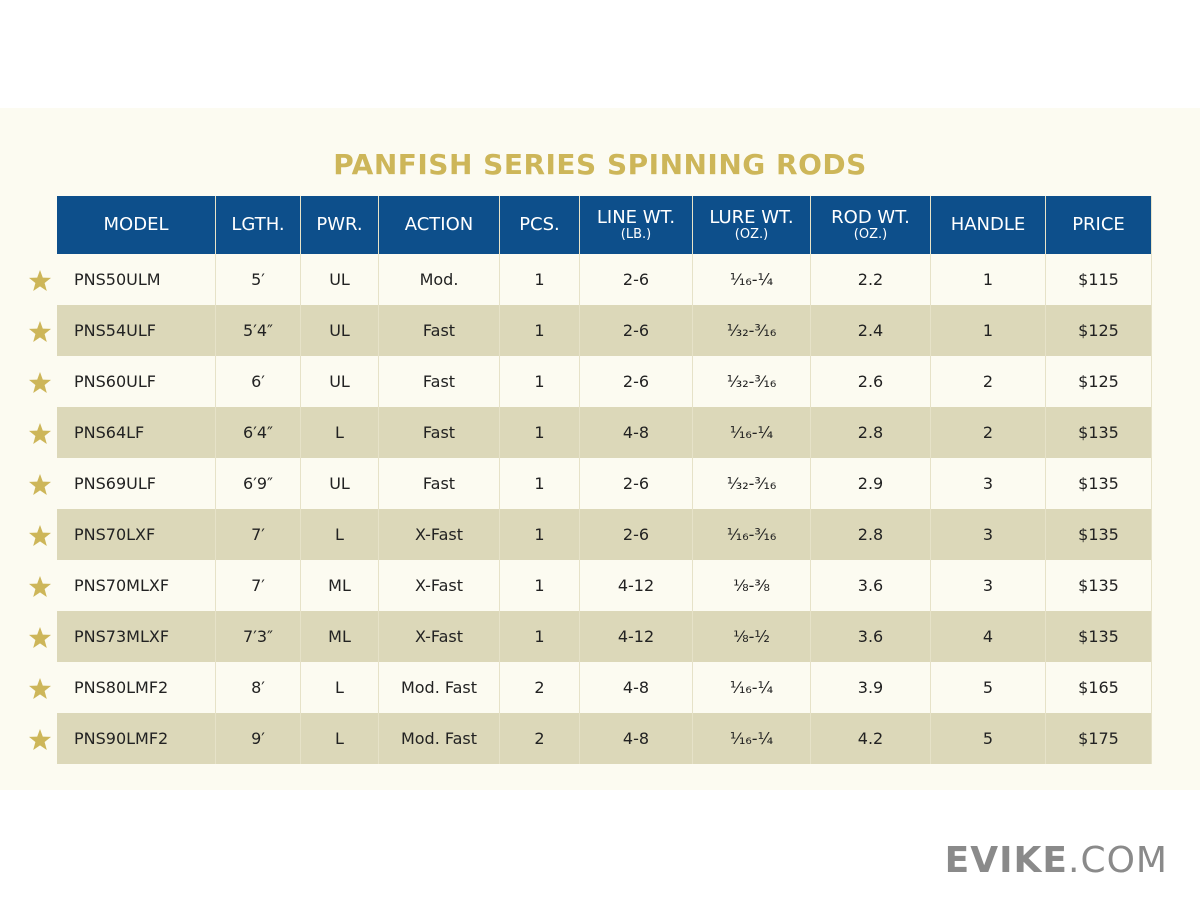 The width and height of the screenshot is (1200, 900). Describe the element at coordinates (871, 534) in the screenshot. I see `table-cell: 2.8` at that location.